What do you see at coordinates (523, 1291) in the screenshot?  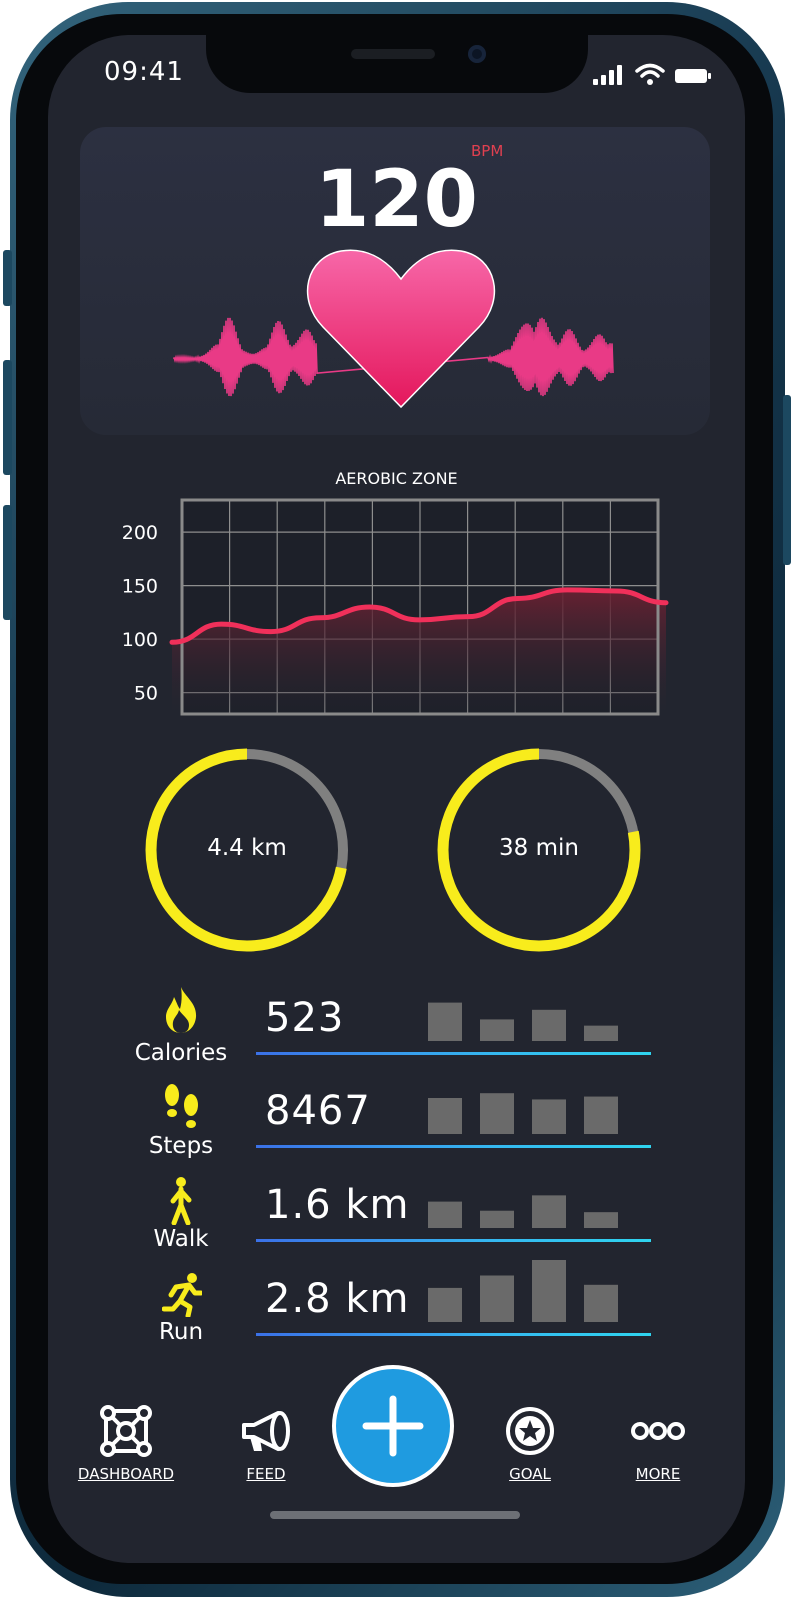 I see `mini-bars-run` at bounding box center [523, 1291].